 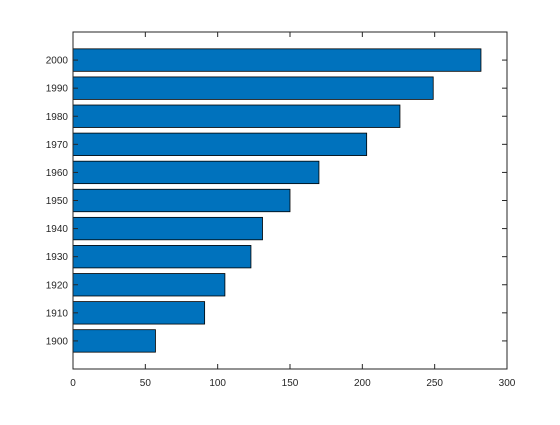 What do you see at coordinates (139, 313) in the screenshot?
I see `bar-1910` at bounding box center [139, 313].